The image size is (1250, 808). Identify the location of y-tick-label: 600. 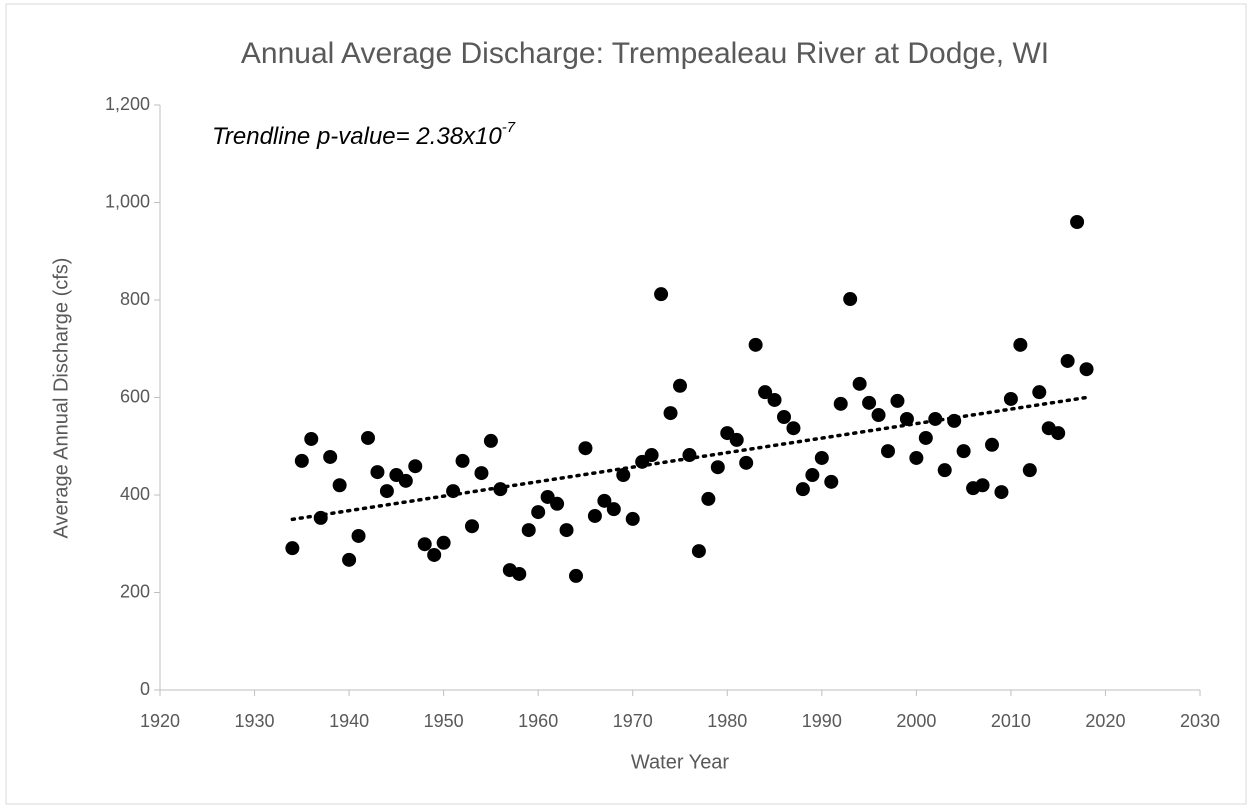
(135, 396).